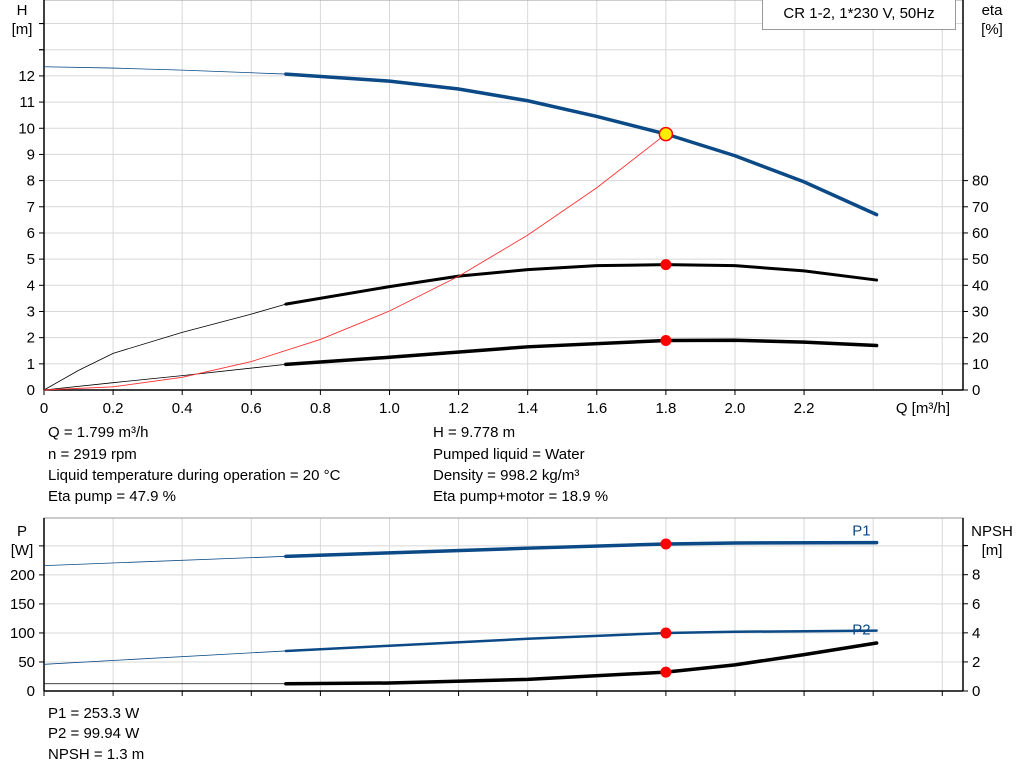  Describe the element at coordinates (980, 285) in the screenshot. I see `y-tick-label-right: 40` at that location.